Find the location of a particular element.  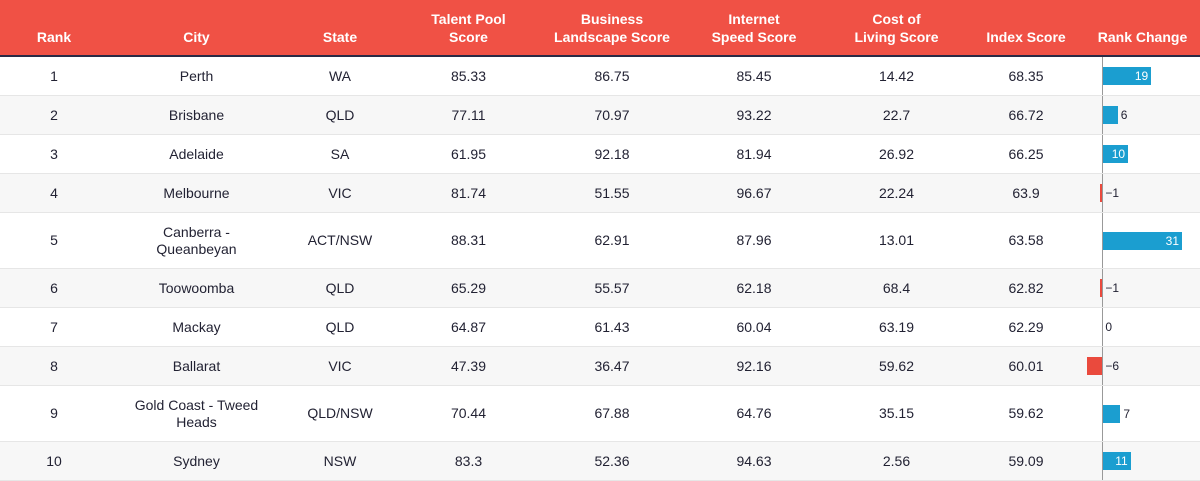

city-line: Toowoomba is located at coordinates (196, 287).